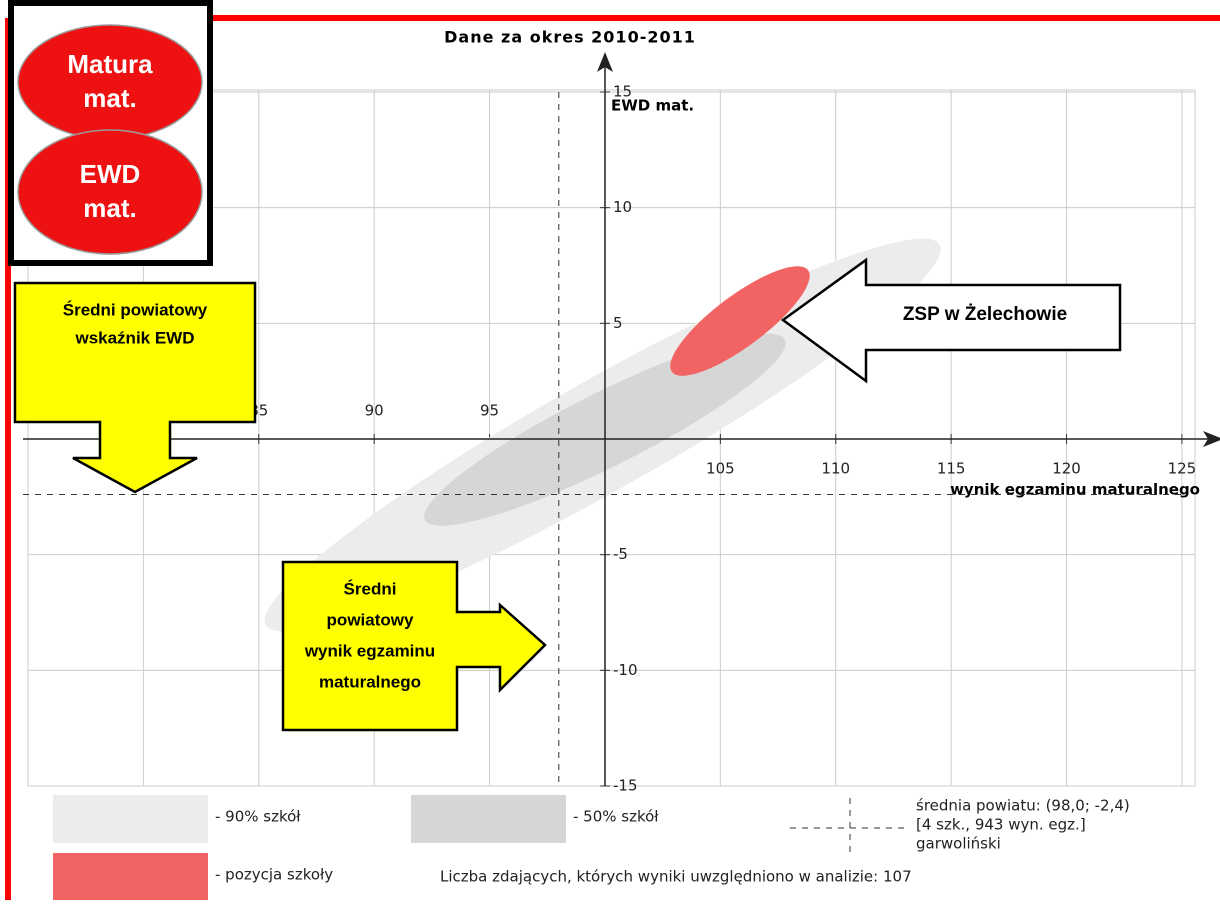 The image size is (1220, 904). What do you see at coordinates (1211, 439) in the screenshot?
I see `x-axis-arrow` at bounding box center [1211, 439].